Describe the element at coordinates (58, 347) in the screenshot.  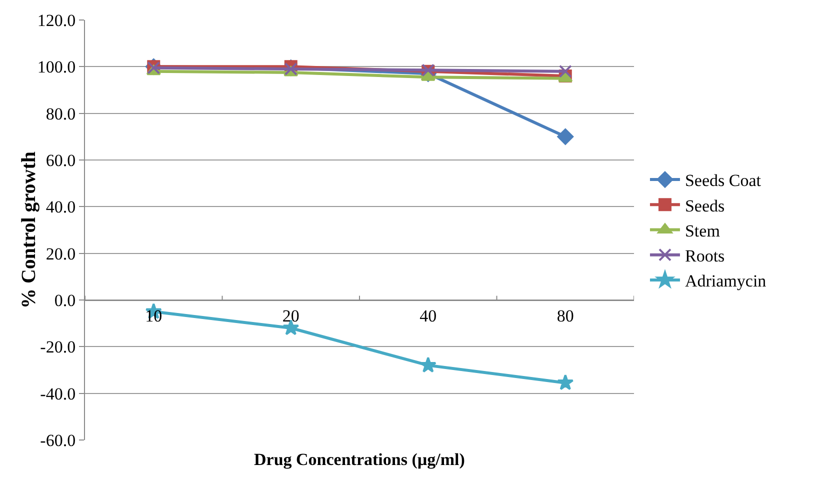
I see `y-tick-label: -20.0` at that location.